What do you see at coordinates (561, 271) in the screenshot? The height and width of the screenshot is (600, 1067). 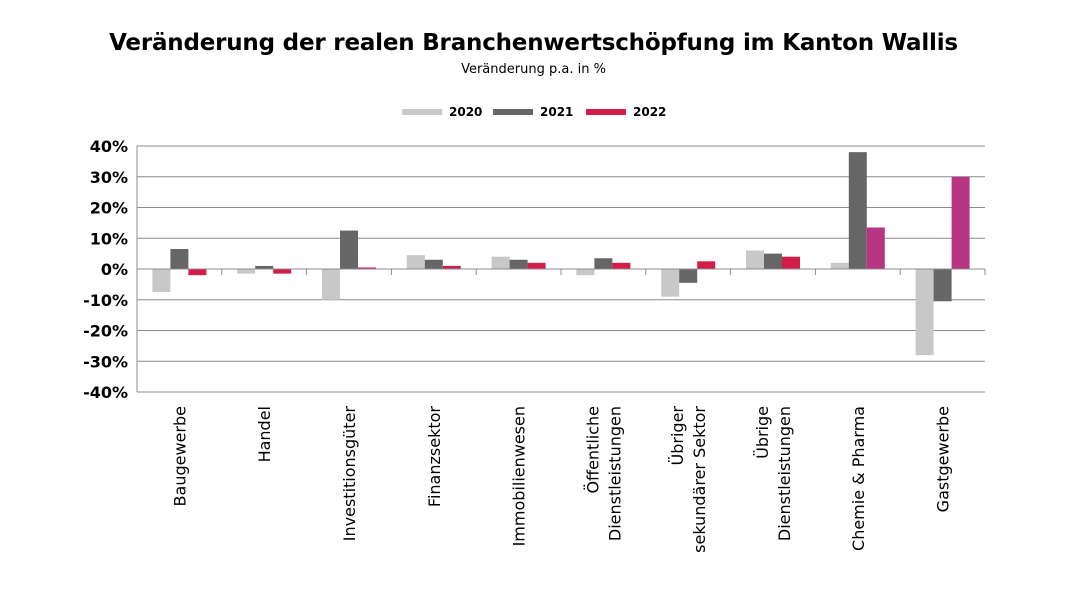 I see `x-axis` at bounding box center [561, 271].